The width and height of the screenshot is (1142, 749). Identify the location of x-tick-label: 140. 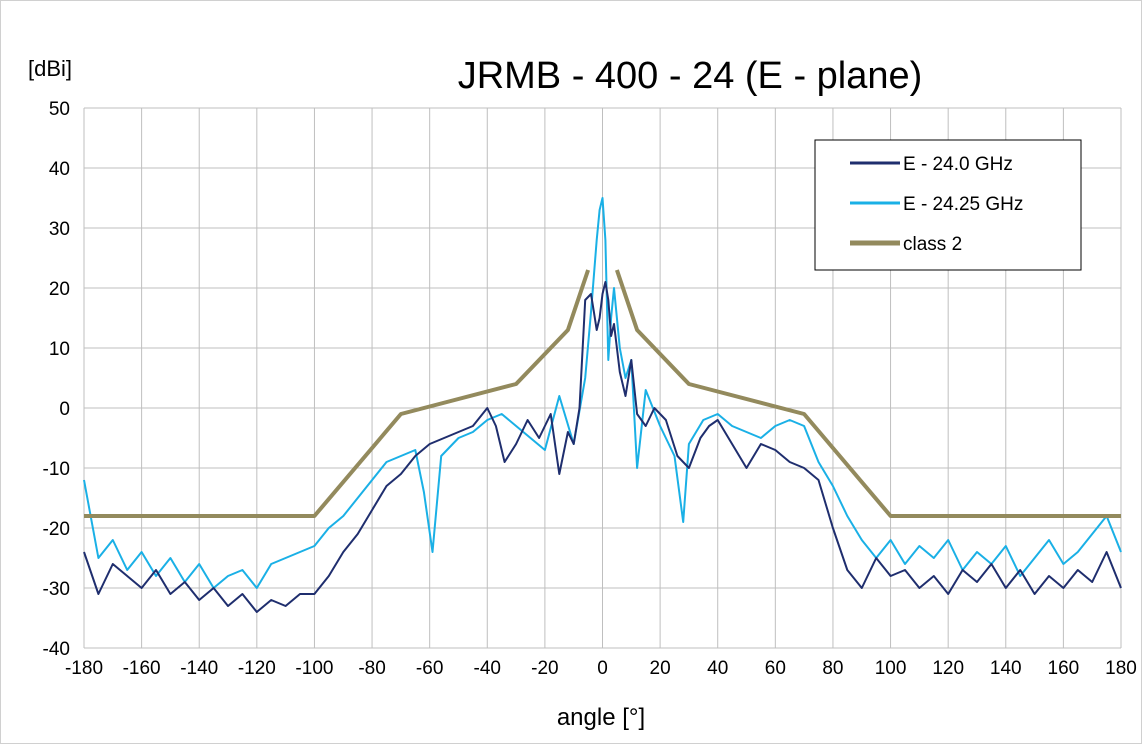
(1006, 668).